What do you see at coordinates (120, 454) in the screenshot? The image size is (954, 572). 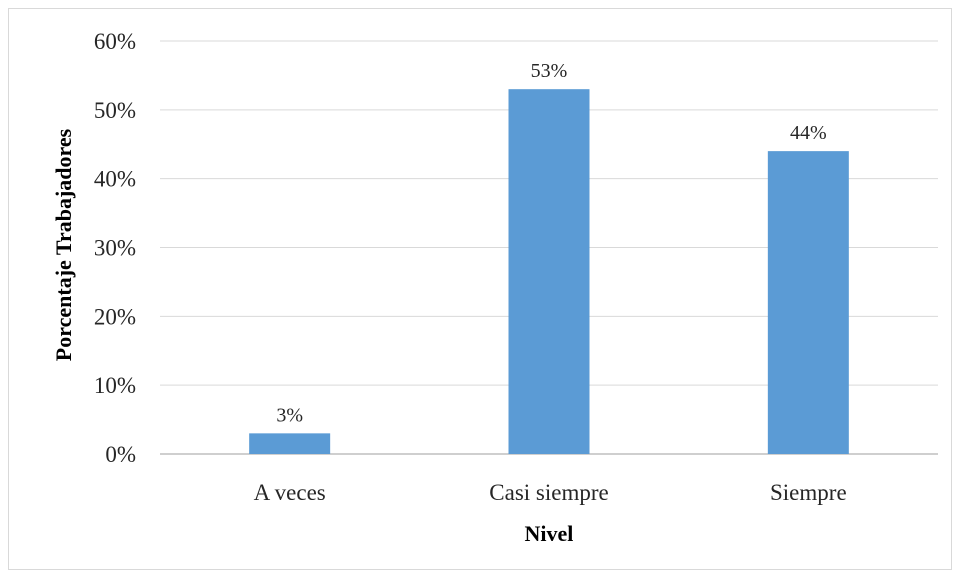 I see `y-tick-label: 0%` at bounding box center [120, 454].